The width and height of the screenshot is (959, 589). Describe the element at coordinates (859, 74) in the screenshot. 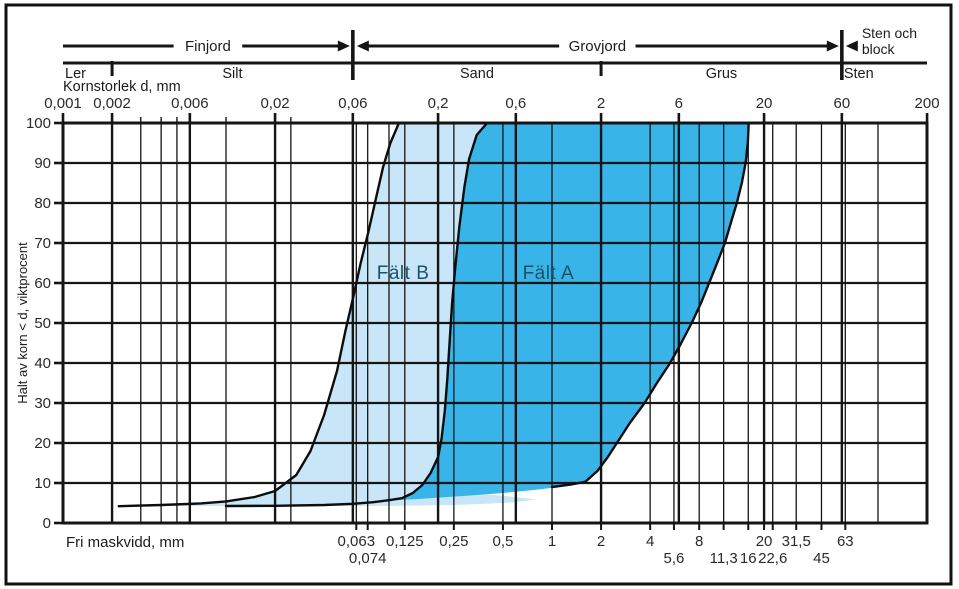

I see `soil-class-label: Sten` at that location.